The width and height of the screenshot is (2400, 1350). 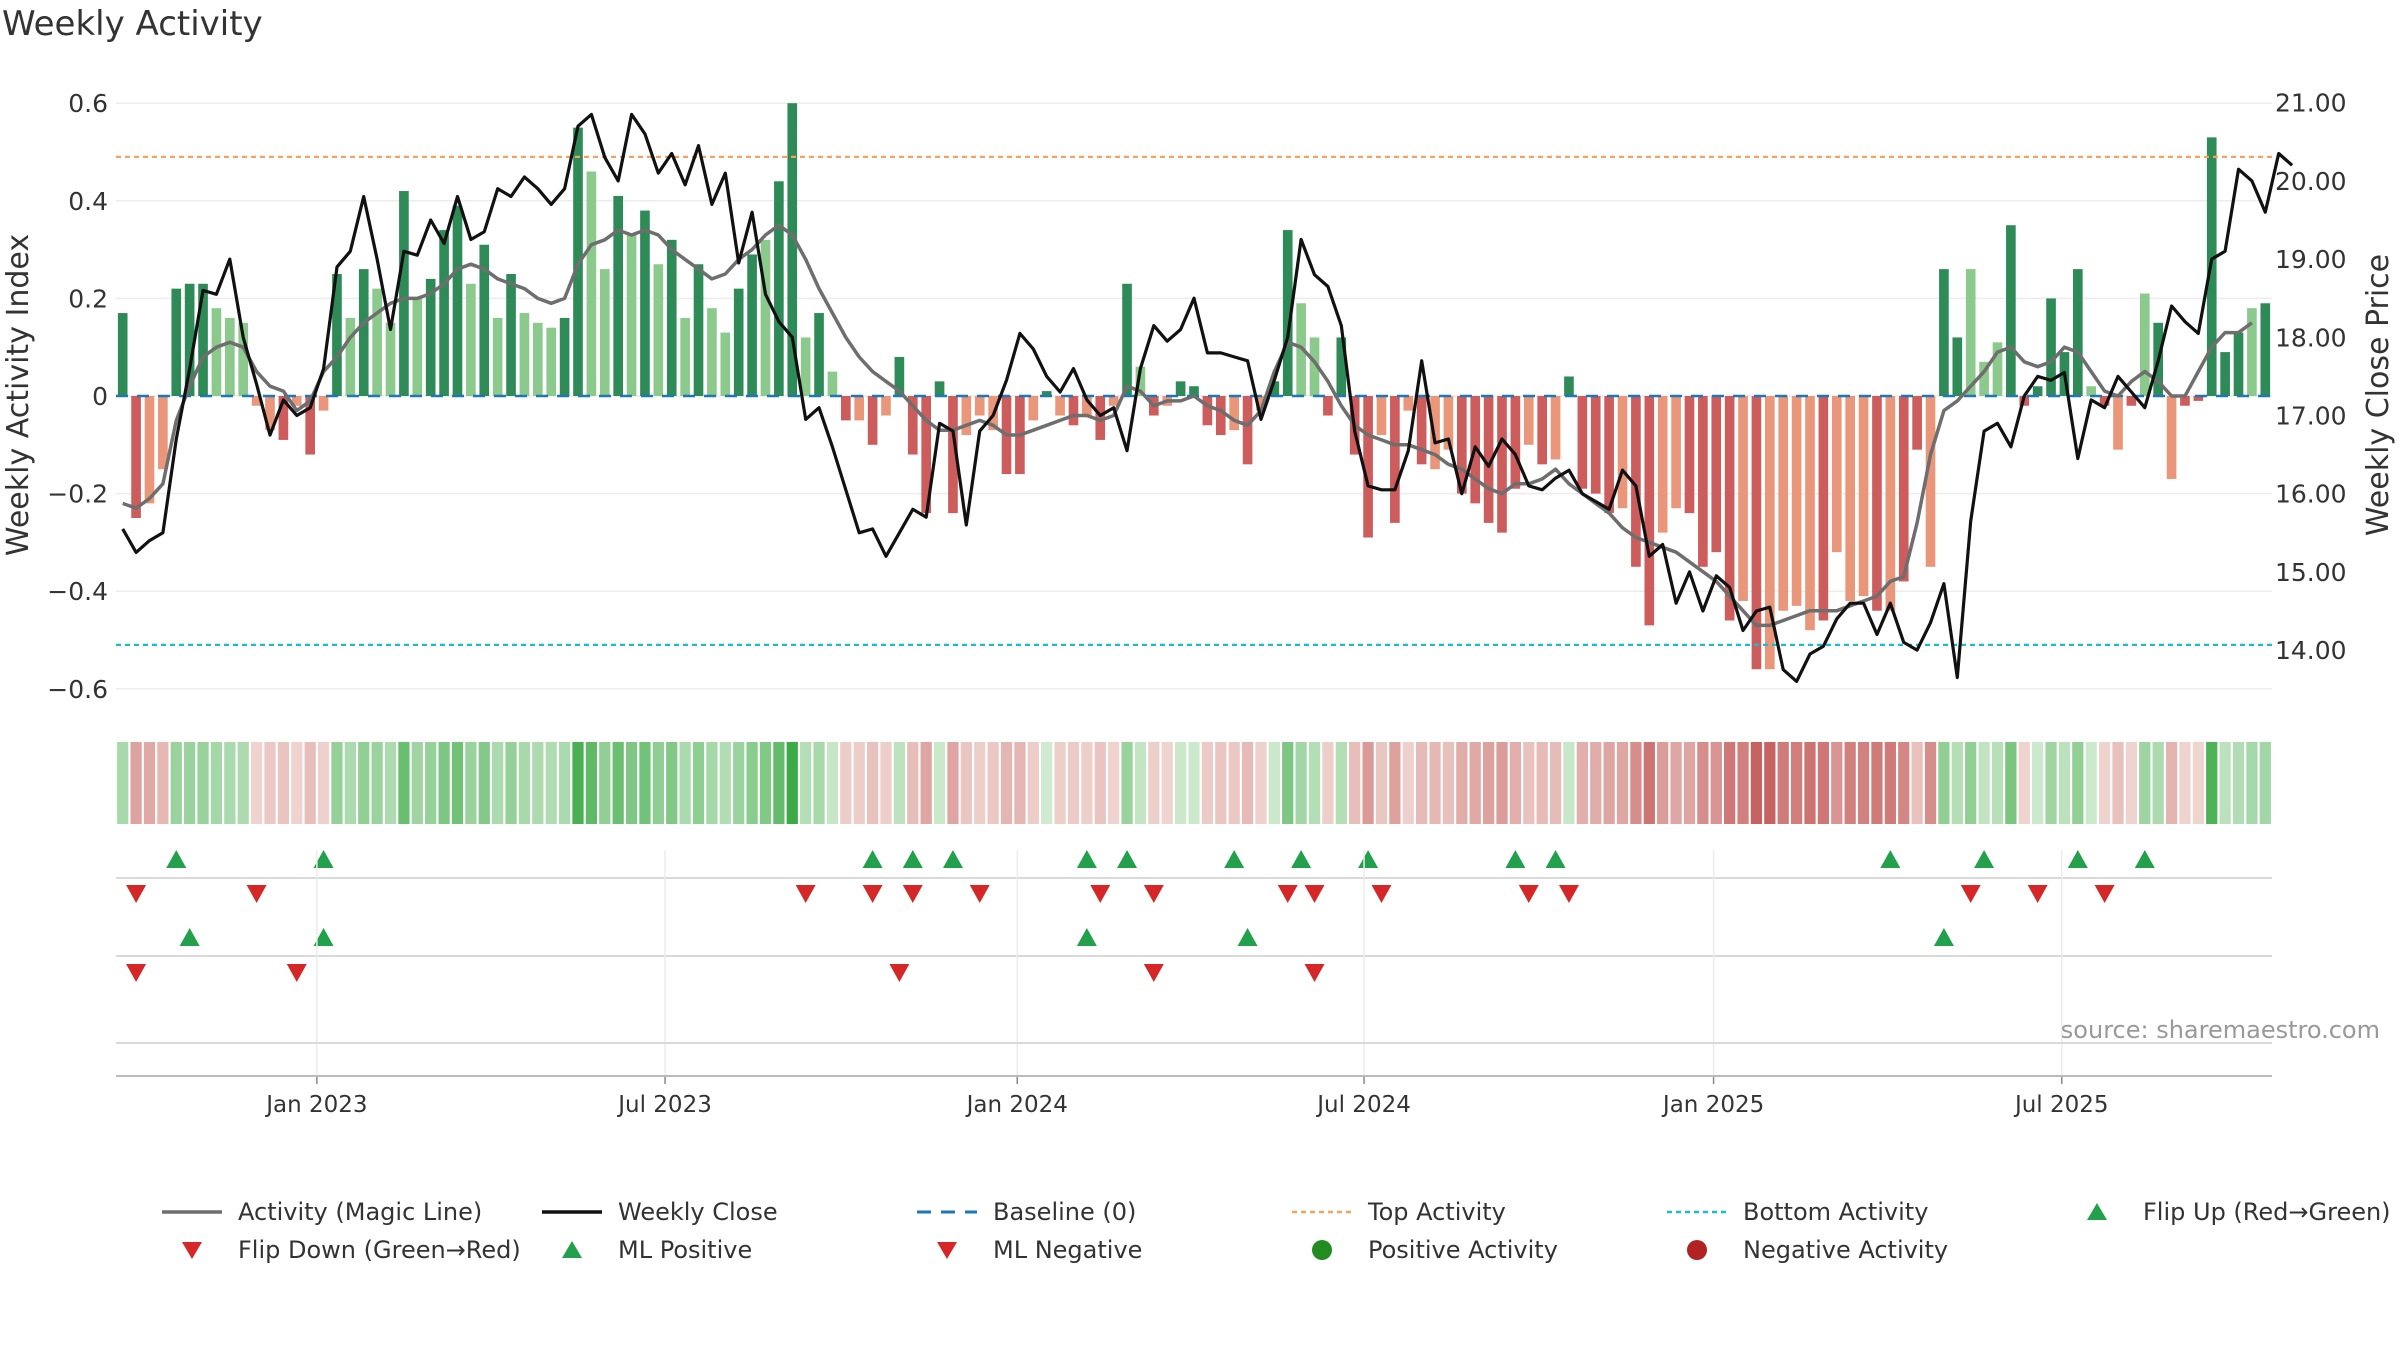 What do you see at coordinates (2311, 103) in the screenshot?
I see `y2-tick-label: 21.00` at bounding box center [2311, 103].